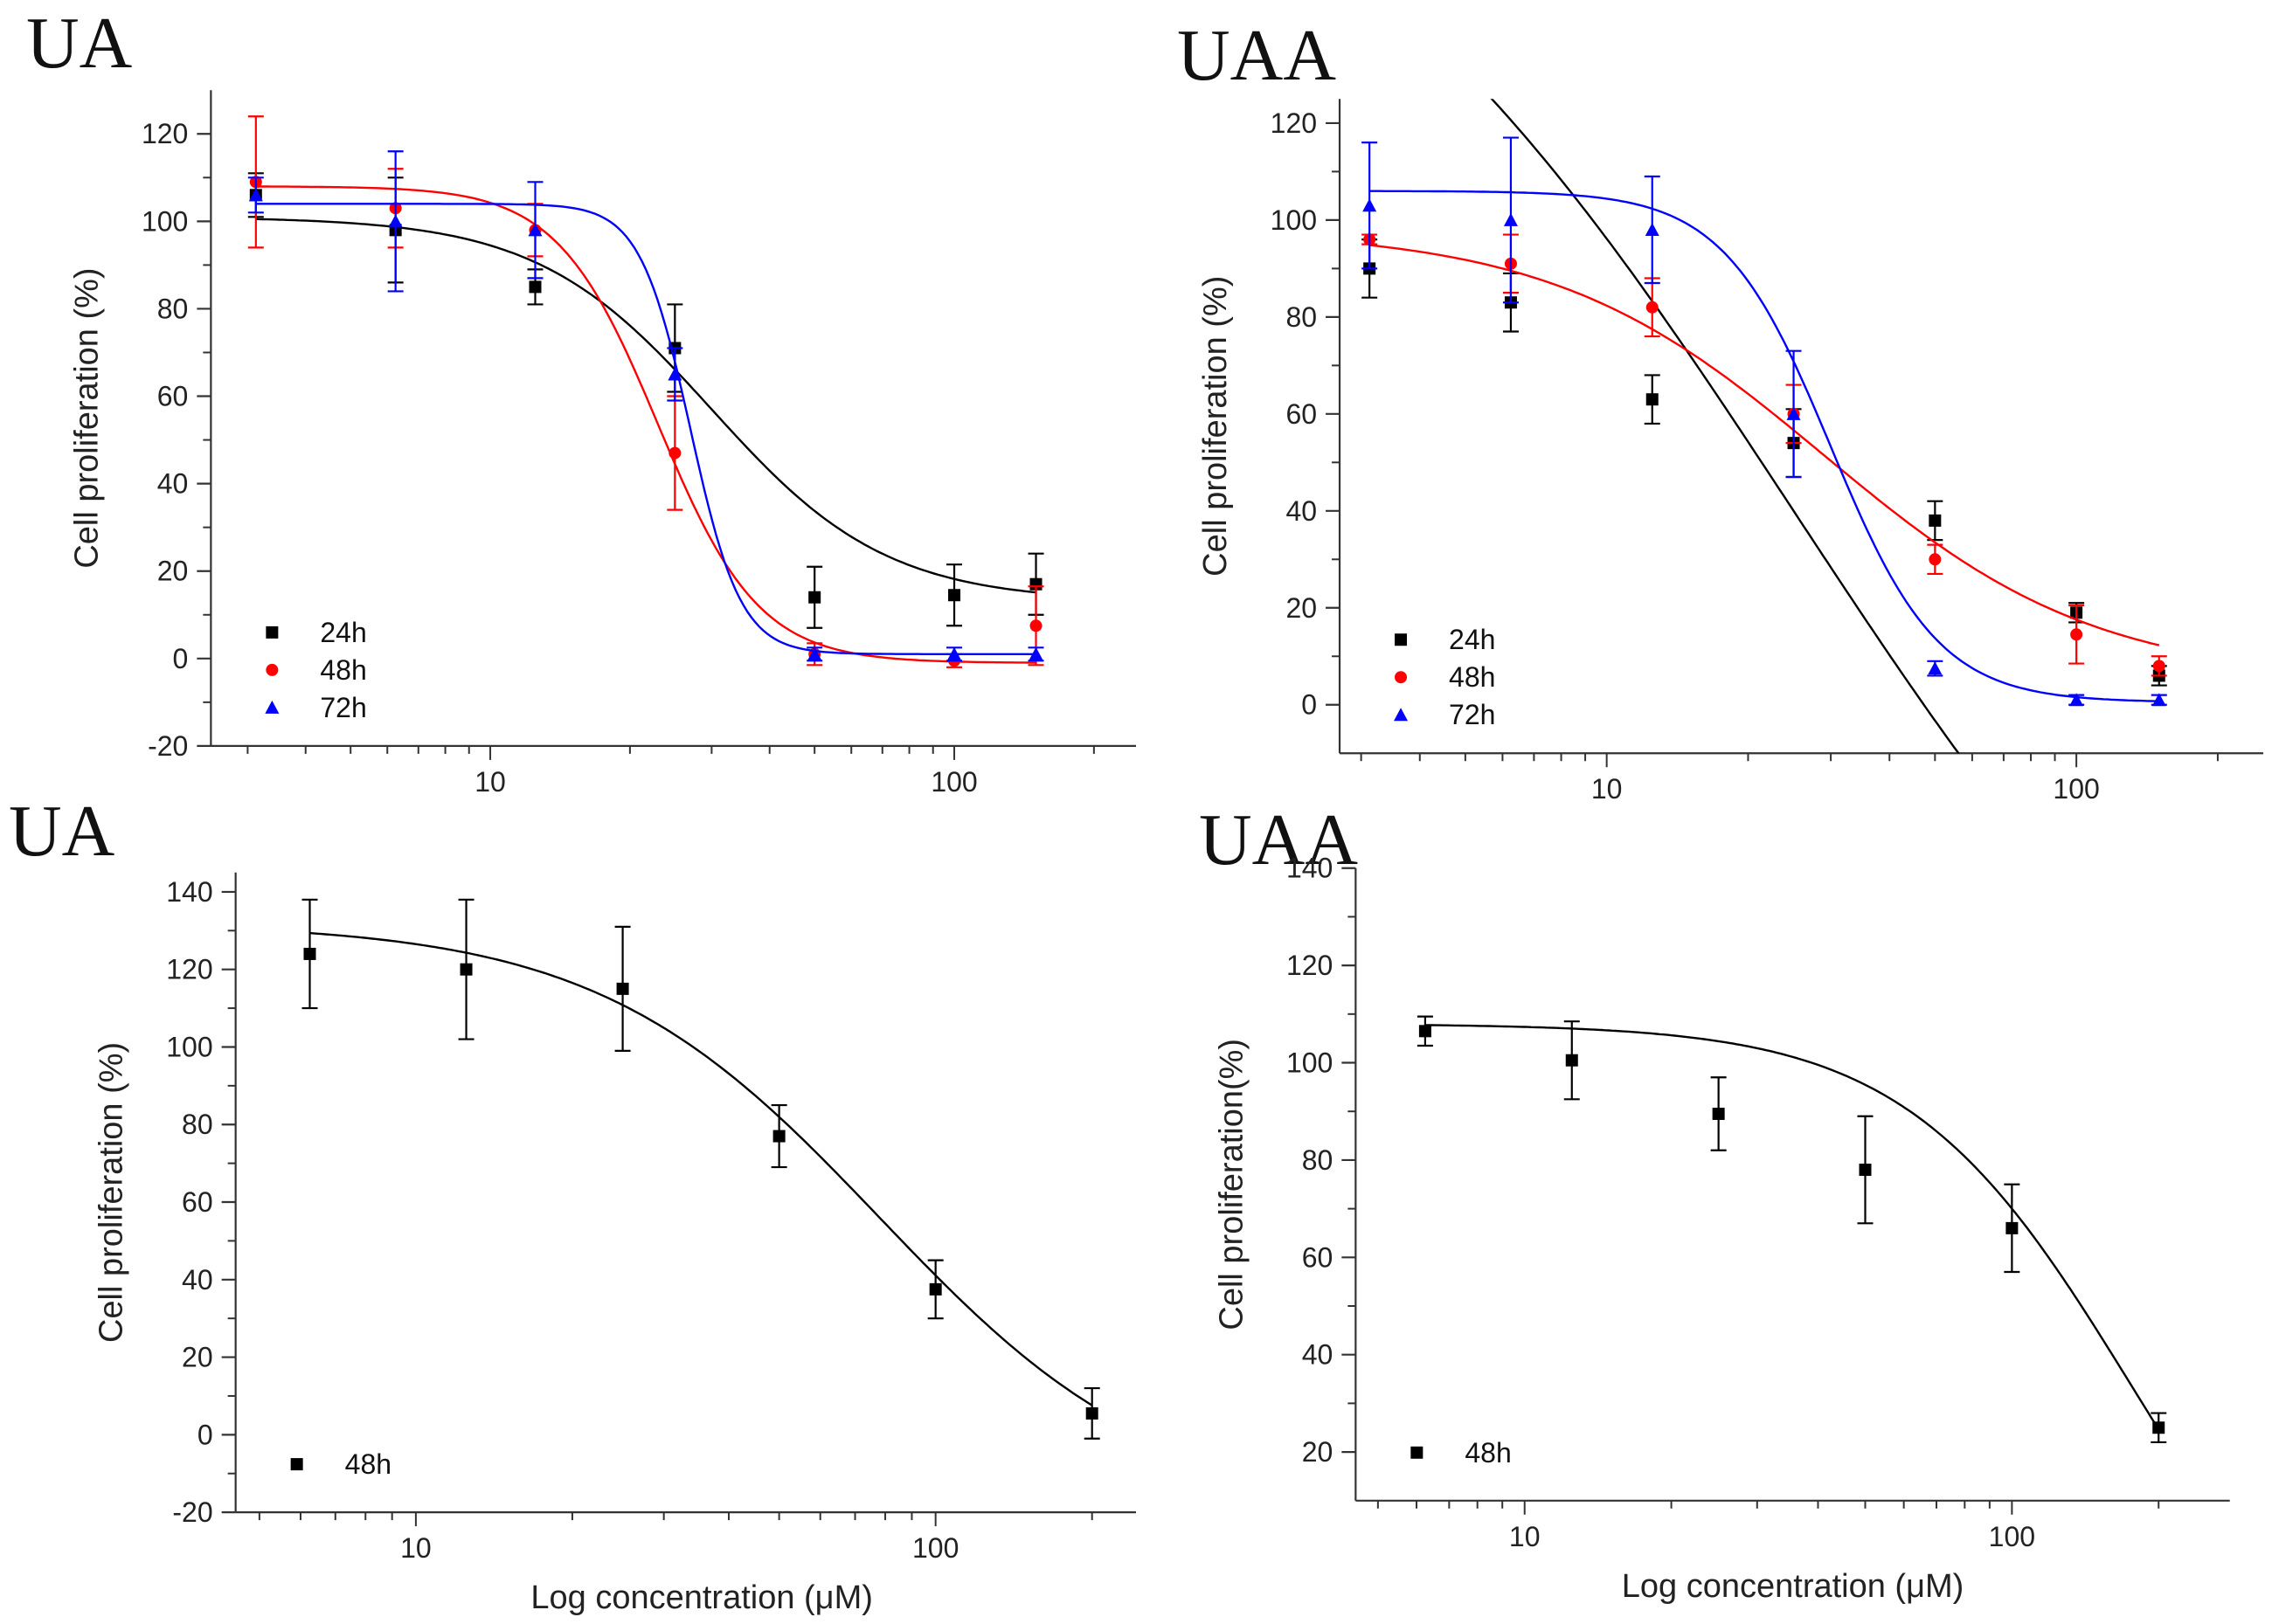 This screenshot has width=2272, height=1624. What do you see at coordinates (1725, 426) in the screenshot?
I see `fit-curve-24h` at bounding box center [1725, 426].